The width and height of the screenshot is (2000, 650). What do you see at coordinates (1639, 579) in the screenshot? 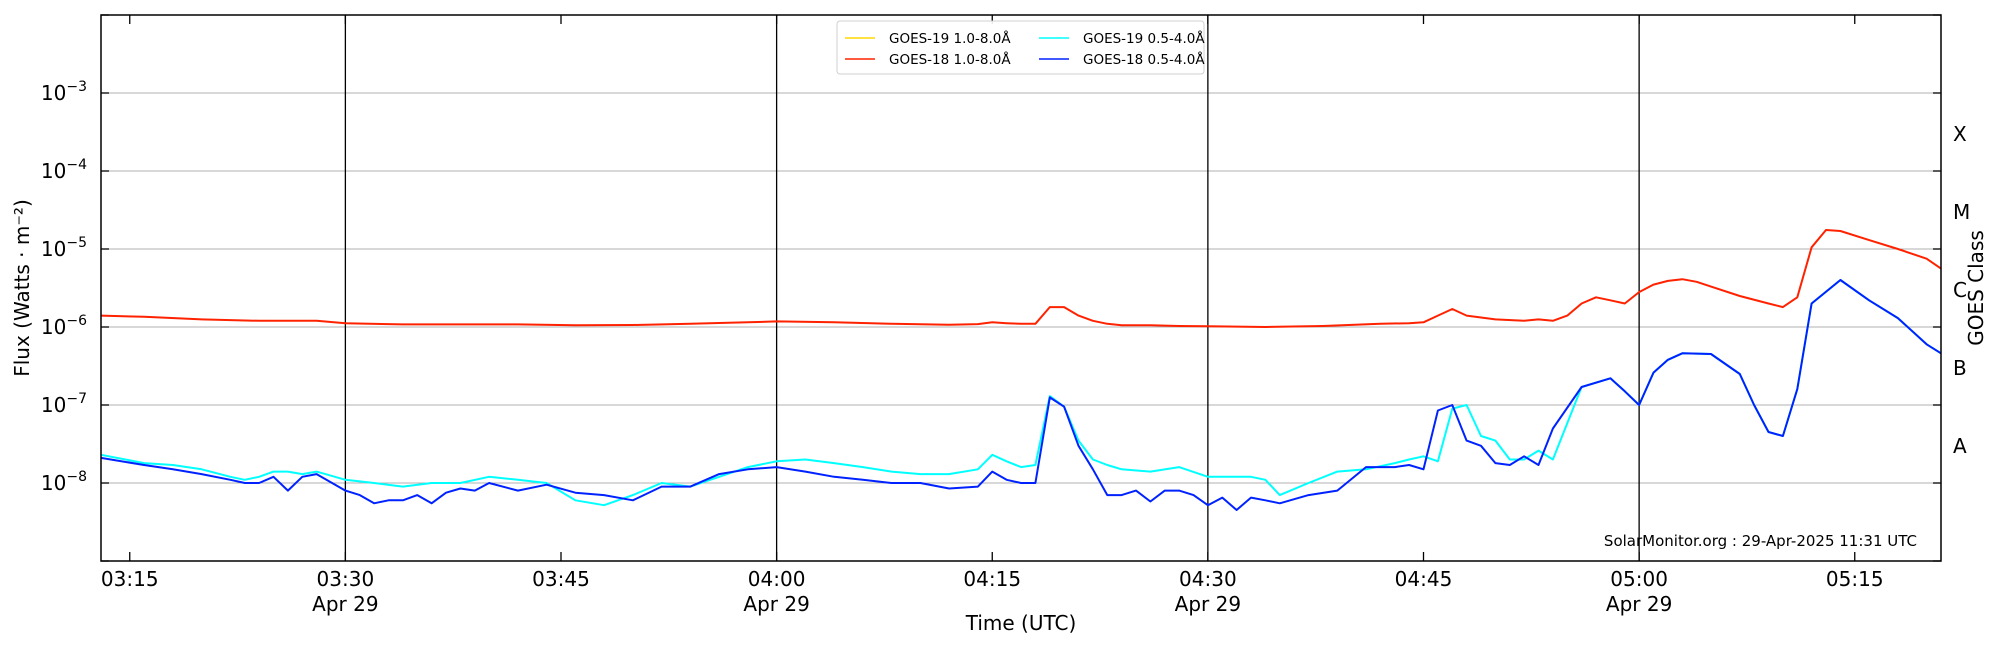
I see `x-tick-label: 05:00` at bounding box center [1639, 579].